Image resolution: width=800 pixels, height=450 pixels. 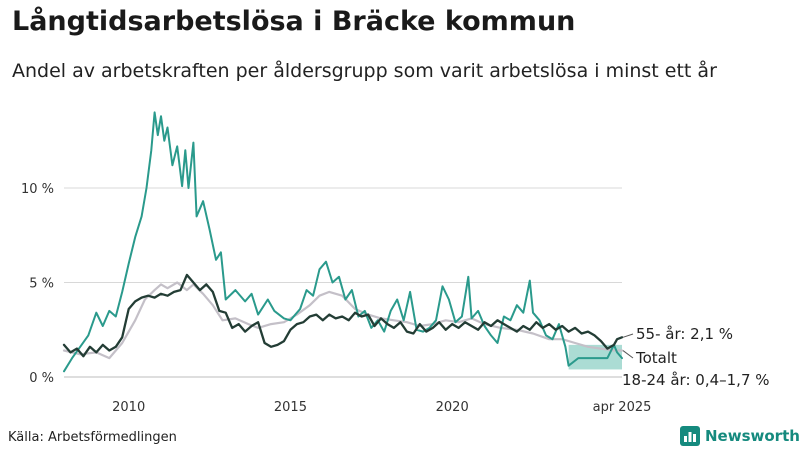 I want to click on x-tick-label: apr 2025, so click(x=622, y=407).